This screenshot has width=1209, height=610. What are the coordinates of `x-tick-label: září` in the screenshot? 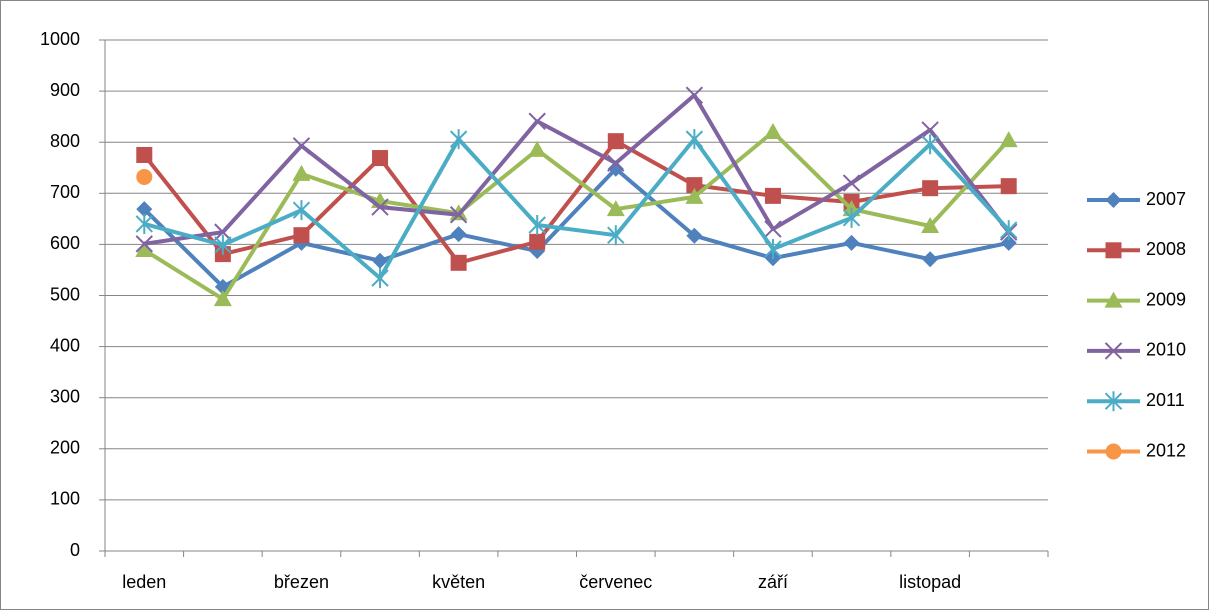 It's located at (773, 582).